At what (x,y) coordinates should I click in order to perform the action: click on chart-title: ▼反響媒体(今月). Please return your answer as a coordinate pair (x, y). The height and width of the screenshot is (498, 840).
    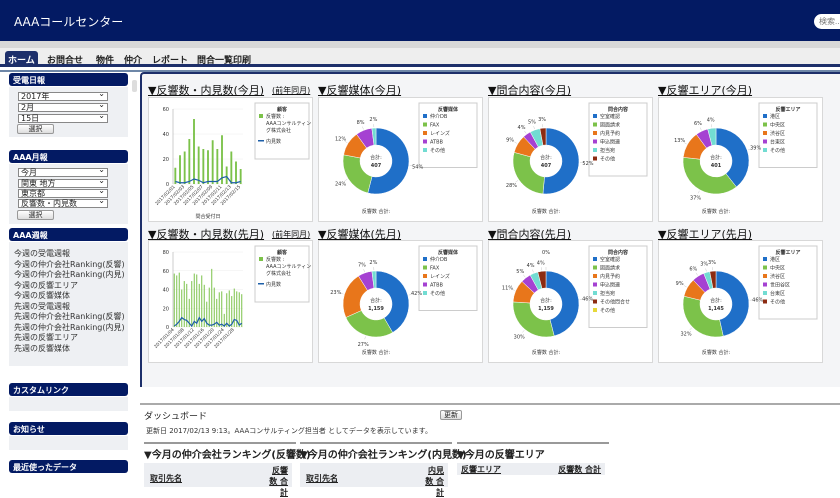
    Looking at the image, I should click on (359, 90).